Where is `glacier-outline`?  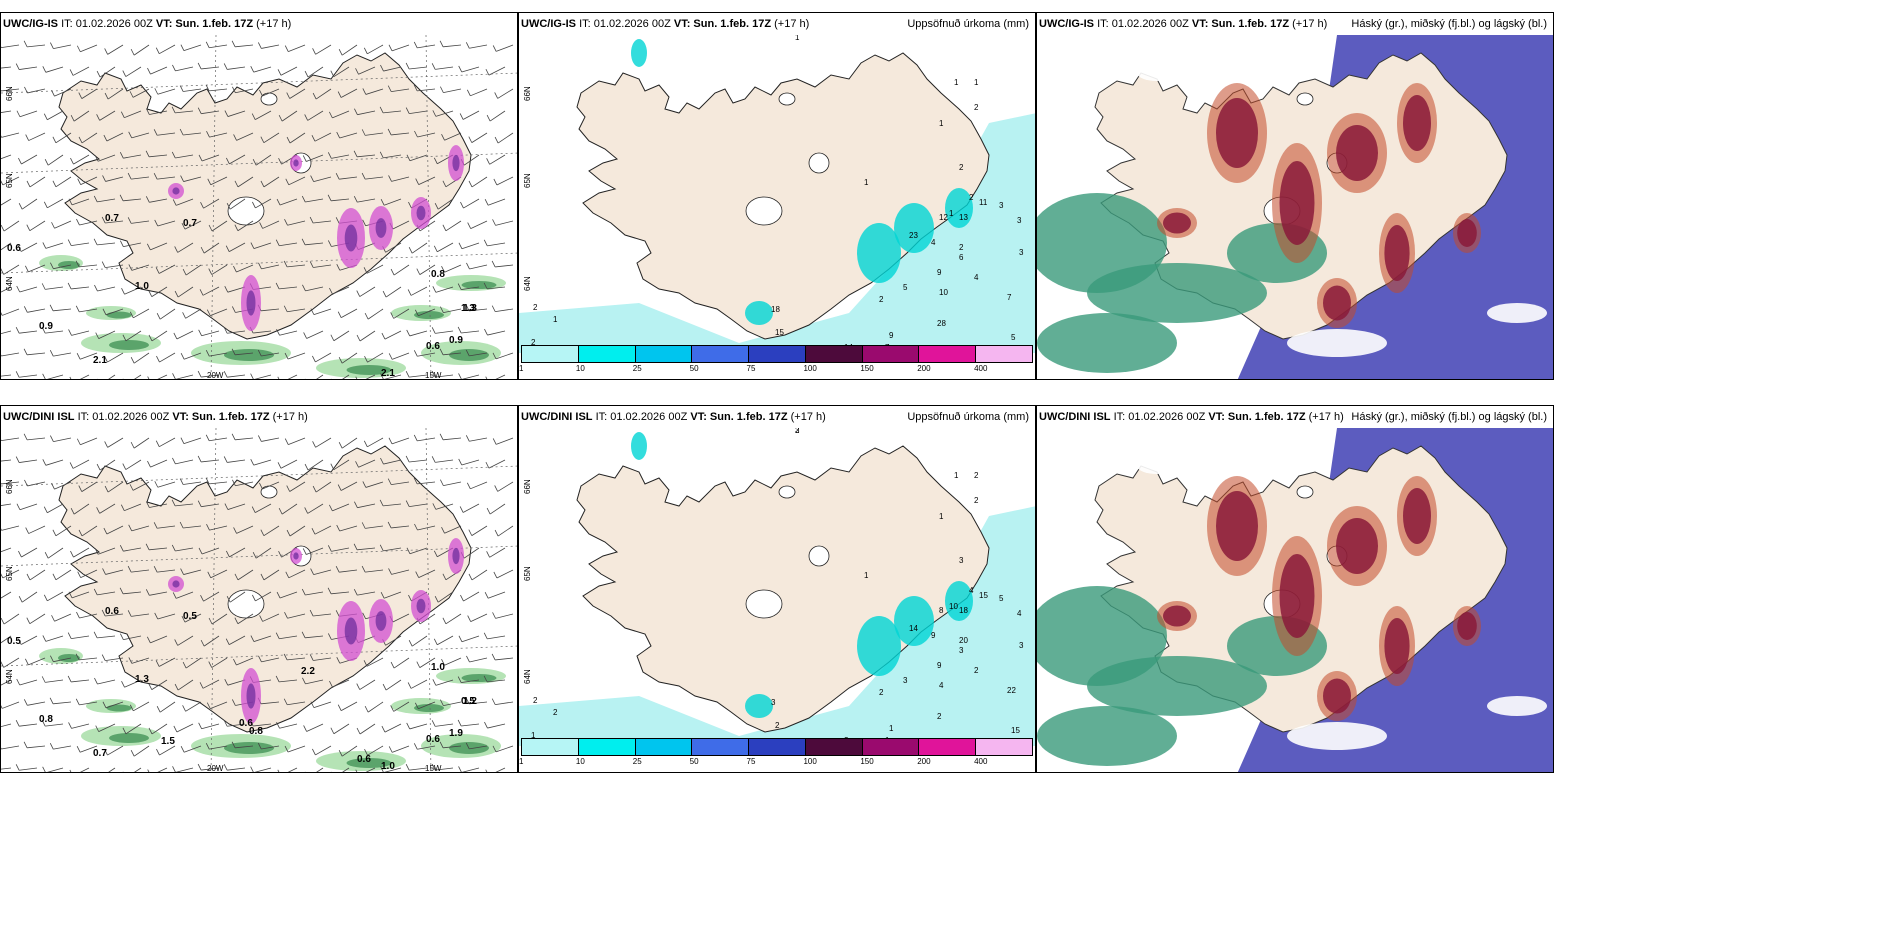
glacier-outline is located at coordinates (819, 163).